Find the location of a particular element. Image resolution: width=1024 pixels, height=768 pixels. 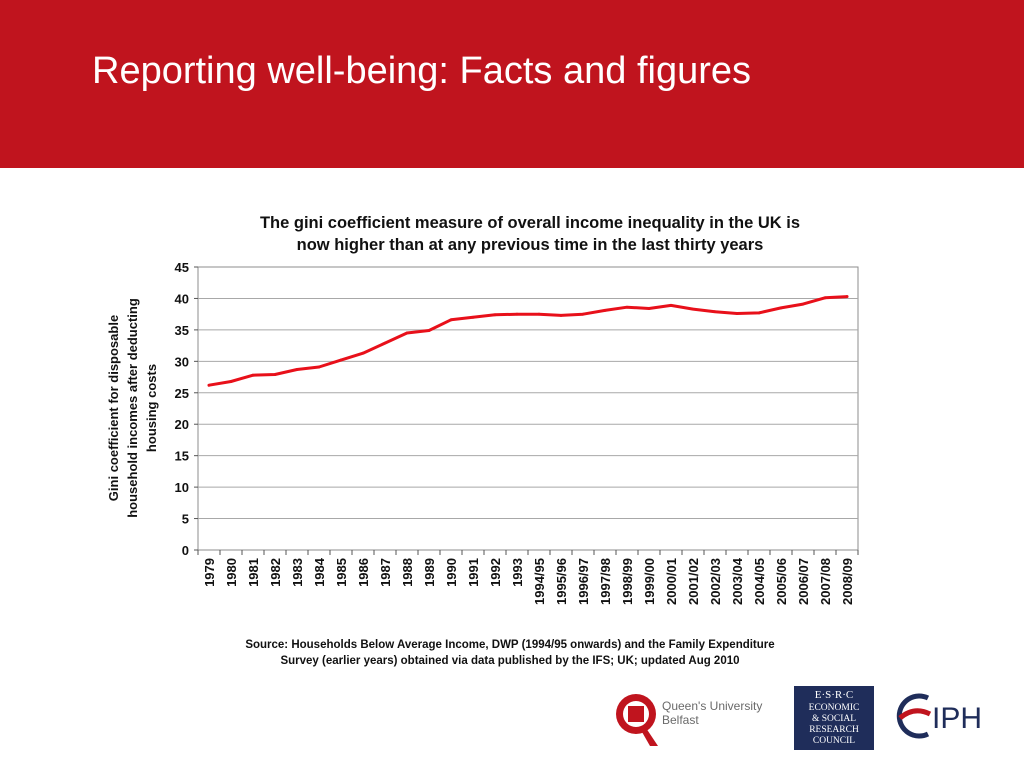

x-tick-label-1989: 1989 is located at coordinates (429, 572).